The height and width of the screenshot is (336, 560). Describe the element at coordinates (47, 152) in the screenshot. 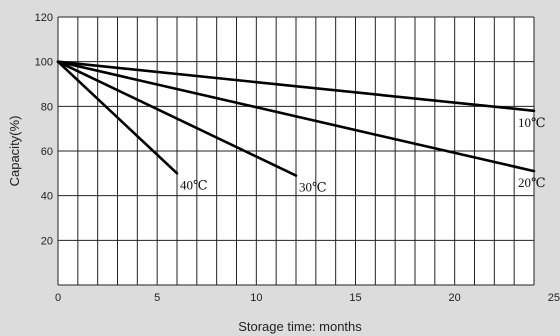

I see `y-tick-label: 60` at that location.